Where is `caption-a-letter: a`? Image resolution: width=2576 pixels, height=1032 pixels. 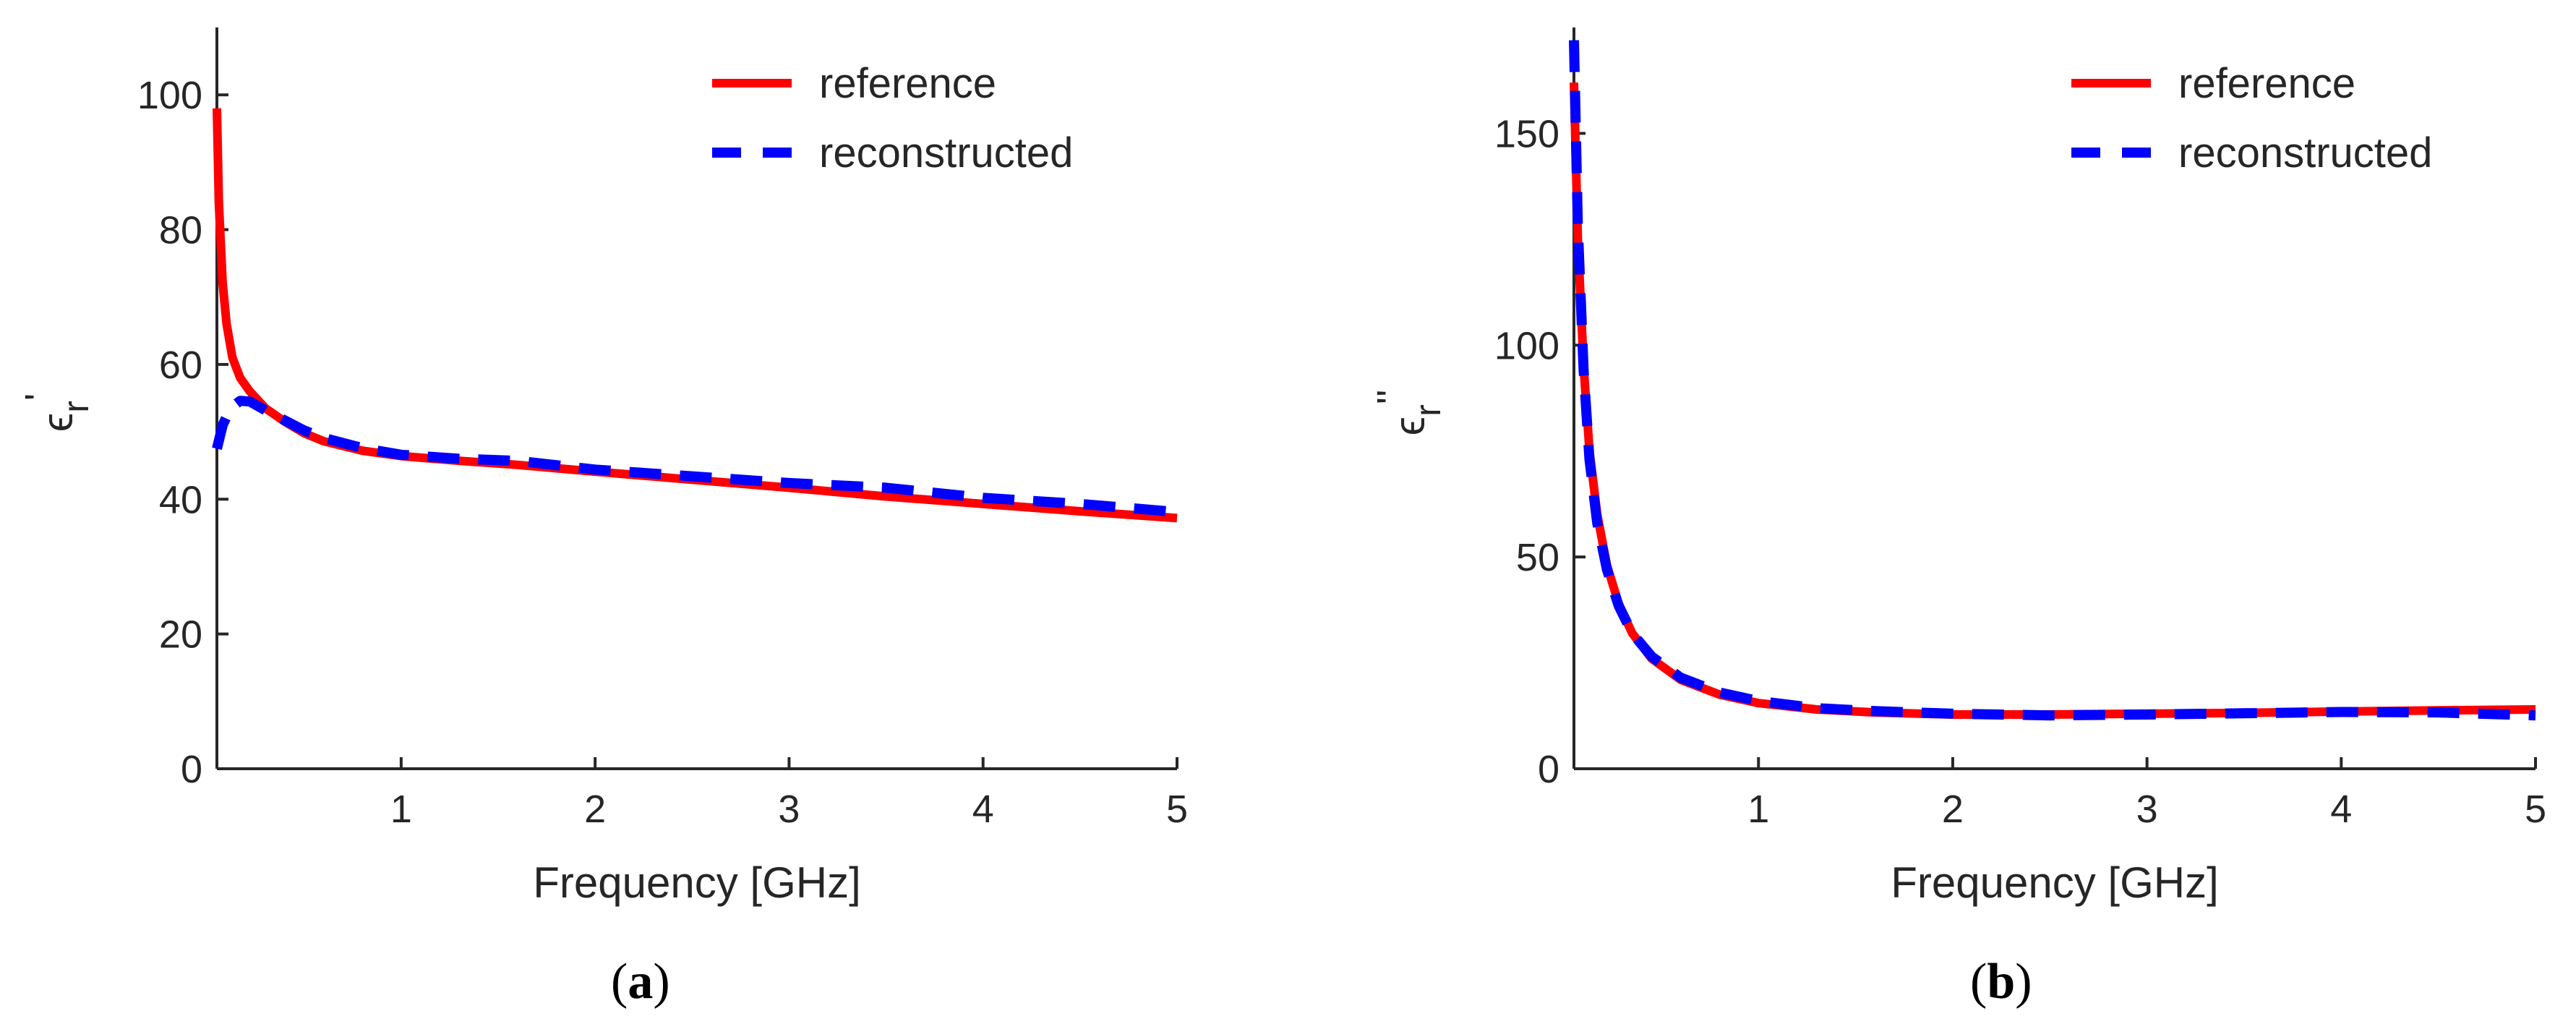 caption-a-letter: a is located at coordinates (641, 982).